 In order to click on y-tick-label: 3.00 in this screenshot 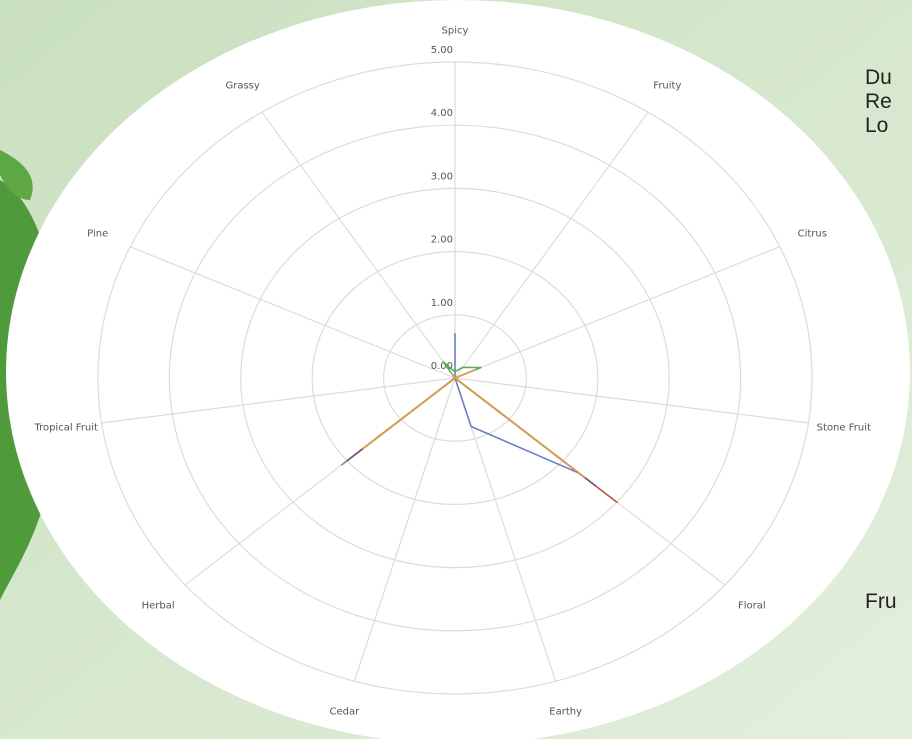, I will do `click(442, 176)`.